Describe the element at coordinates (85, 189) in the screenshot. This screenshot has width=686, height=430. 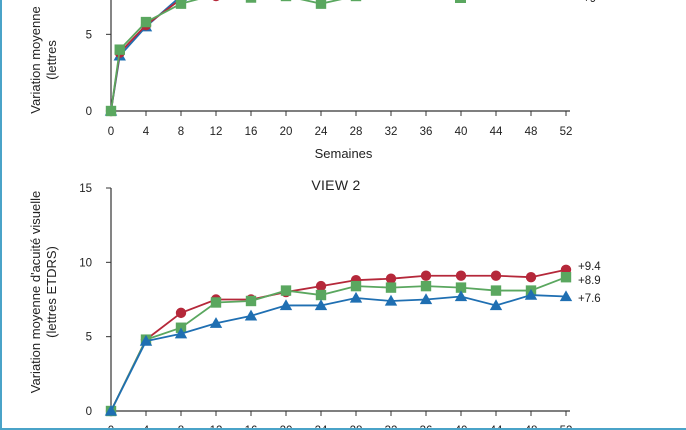
I see `y-tick-label: 15` at that location.